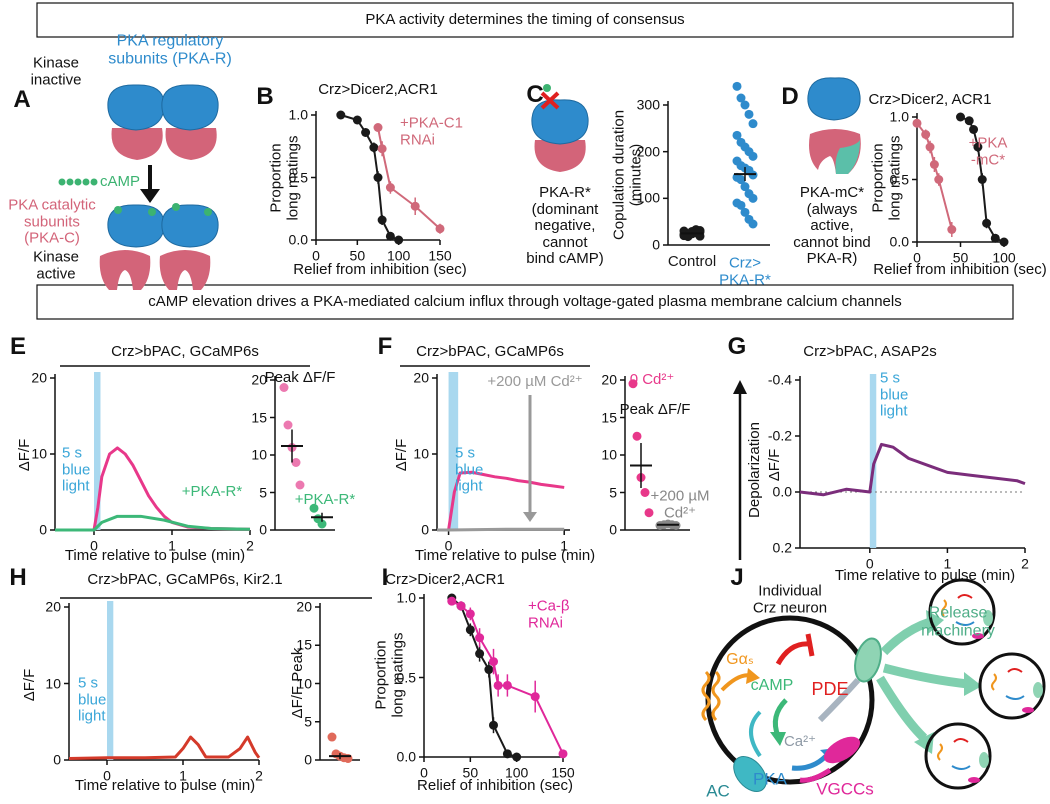  Describe the element at coordinates (845, 789) in the screenshot. I see `component-label: VGCCs` at that location.